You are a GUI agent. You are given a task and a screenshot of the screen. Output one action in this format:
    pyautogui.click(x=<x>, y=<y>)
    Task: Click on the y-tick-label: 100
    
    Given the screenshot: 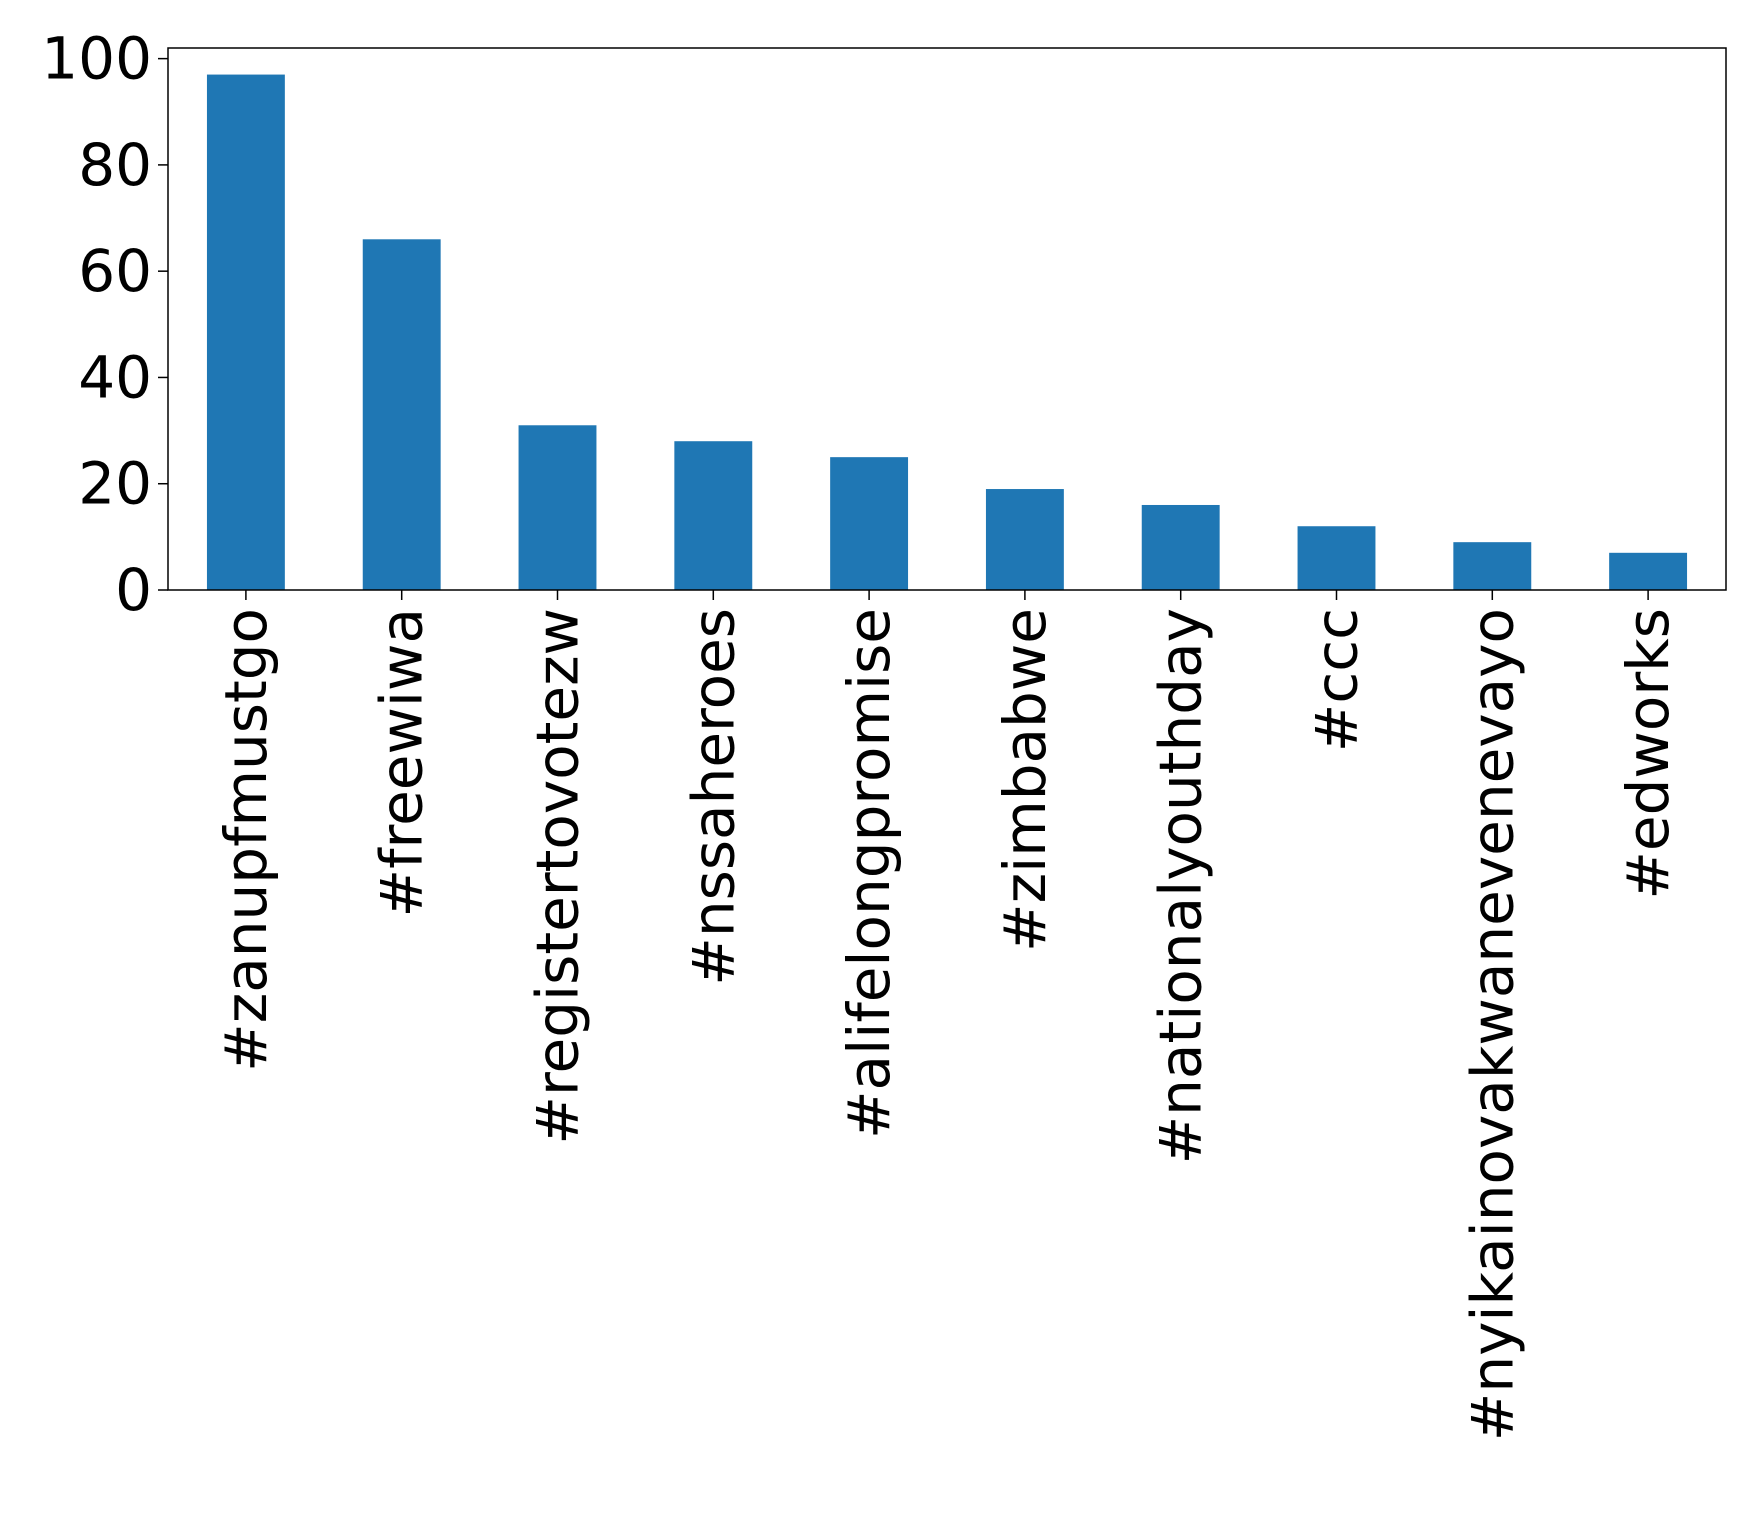 What is the action you would take?
    pyautogui.click(x=96, y=59)
    